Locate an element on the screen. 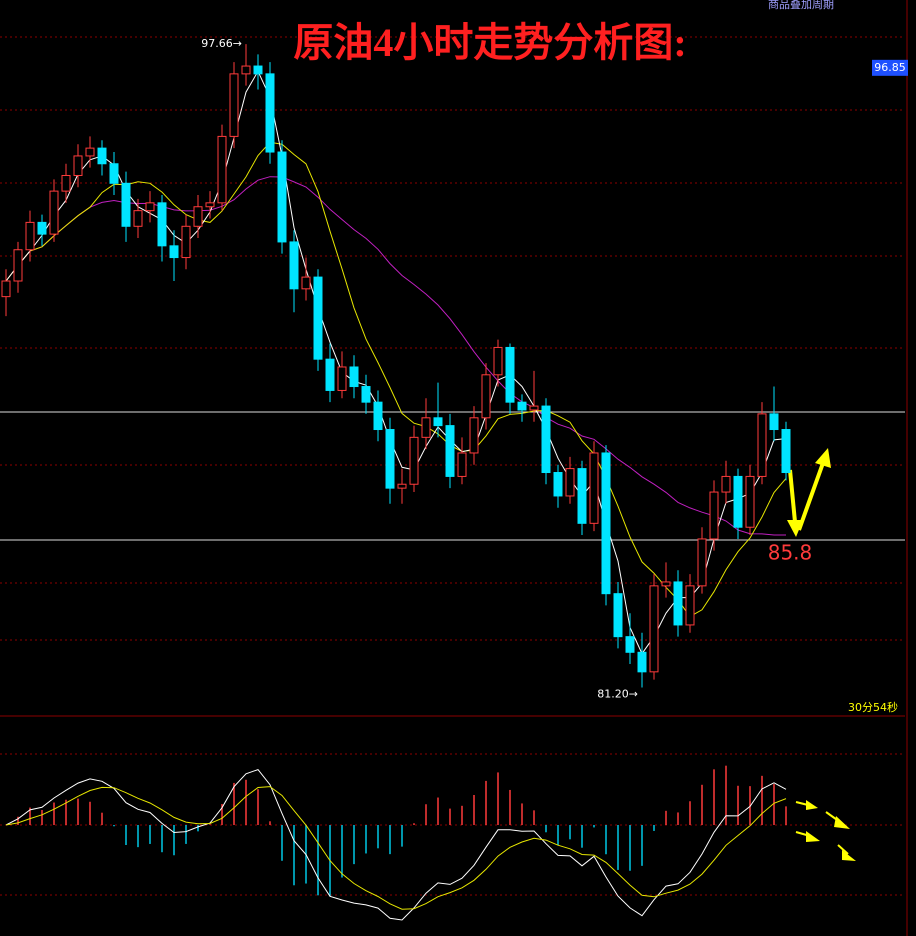 This screenshot has height=936, width=916. price-tag is located at coordinates (890, 67).